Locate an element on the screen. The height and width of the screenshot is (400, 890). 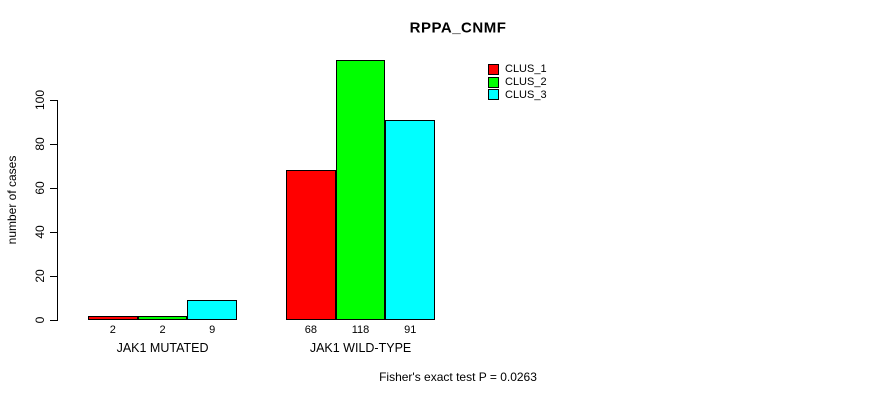
legend: CLUS_1 CLUS_2 CLUS_3 is located at coordinates (517, 82).